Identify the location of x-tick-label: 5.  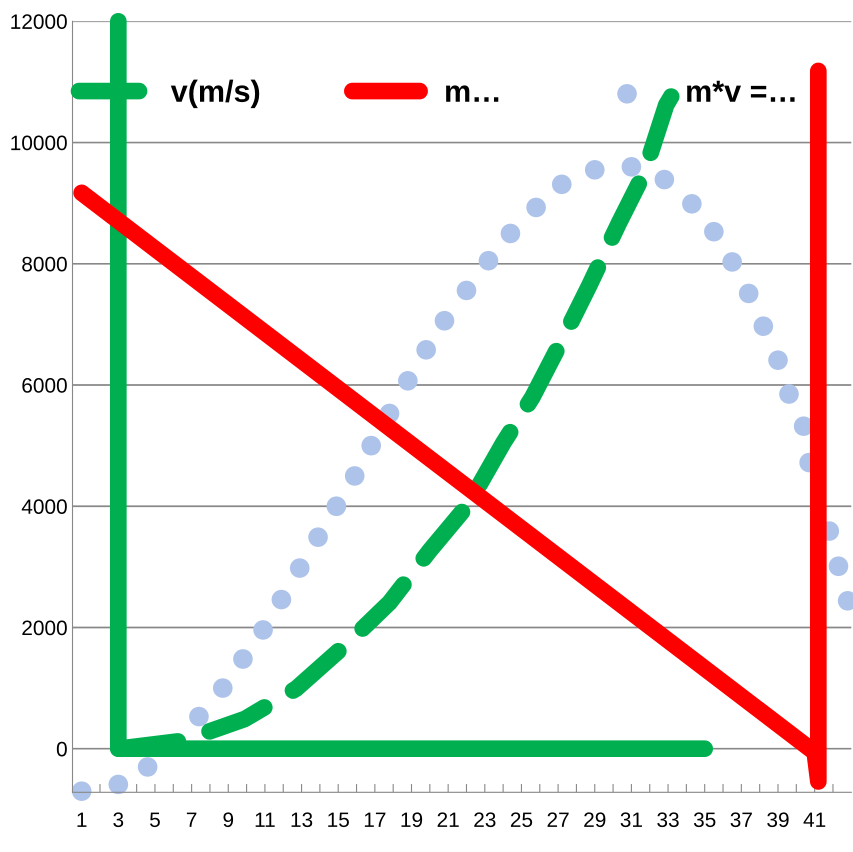
(155, 820).